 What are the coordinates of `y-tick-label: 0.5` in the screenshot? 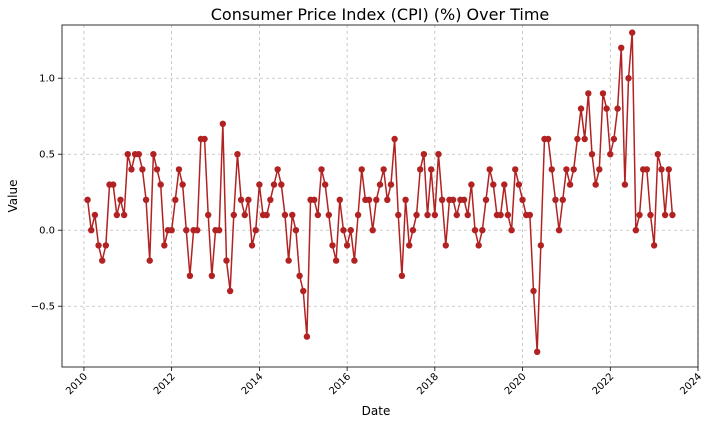 It's located at (47, 155).